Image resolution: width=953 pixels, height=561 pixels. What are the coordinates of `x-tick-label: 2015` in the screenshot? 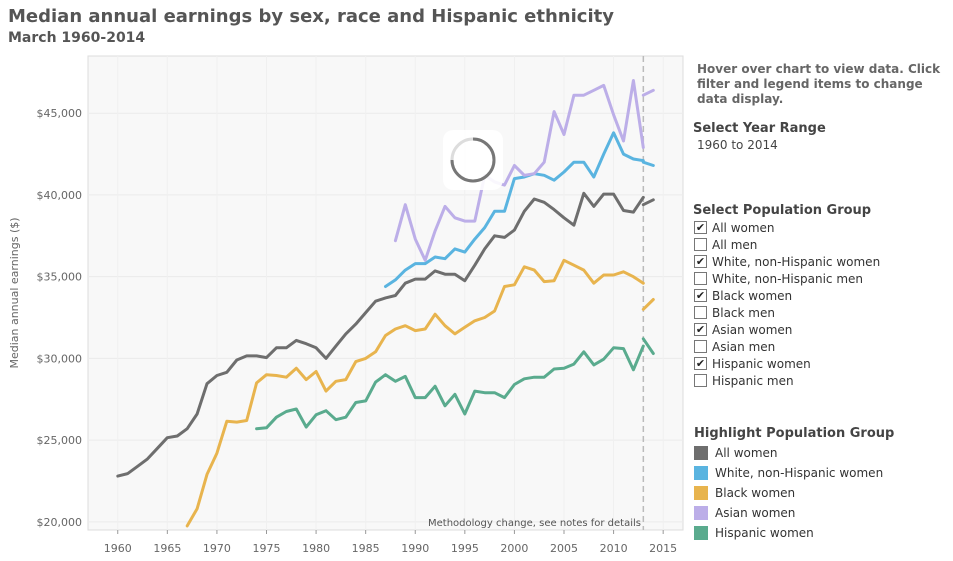 It's located at (663, 548).